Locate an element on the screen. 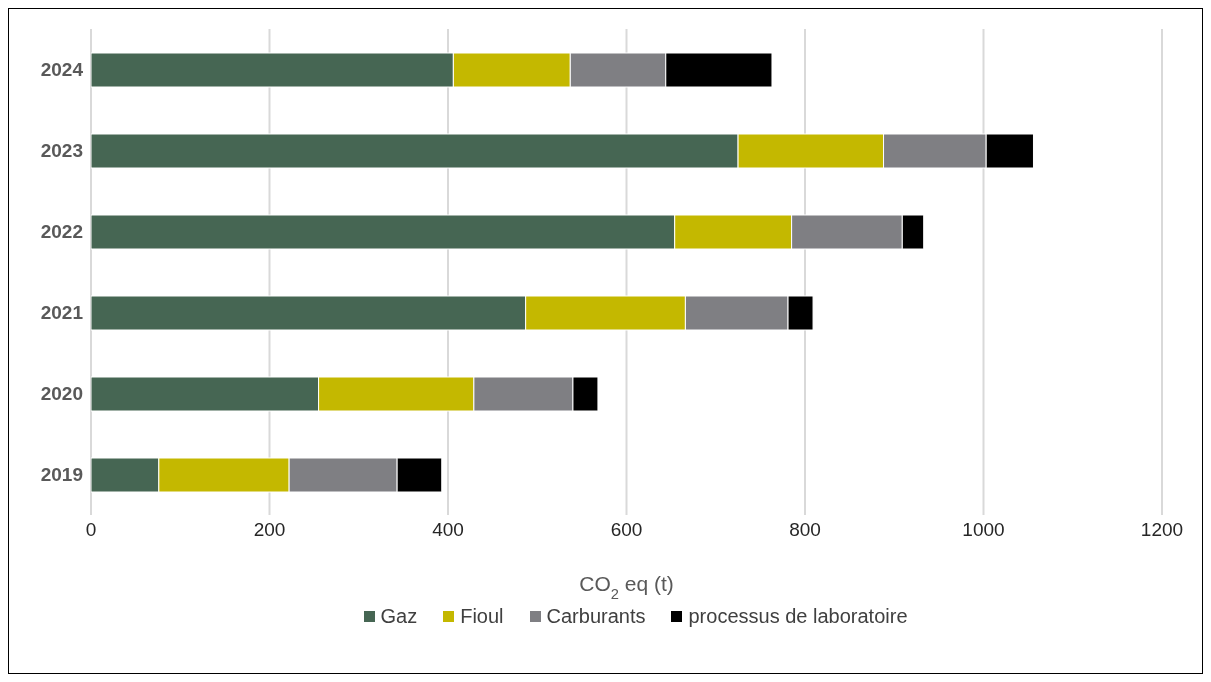 This screenshot has height=682, width=1211. x-tick-label: 600 is located at coordinates (626, 530).